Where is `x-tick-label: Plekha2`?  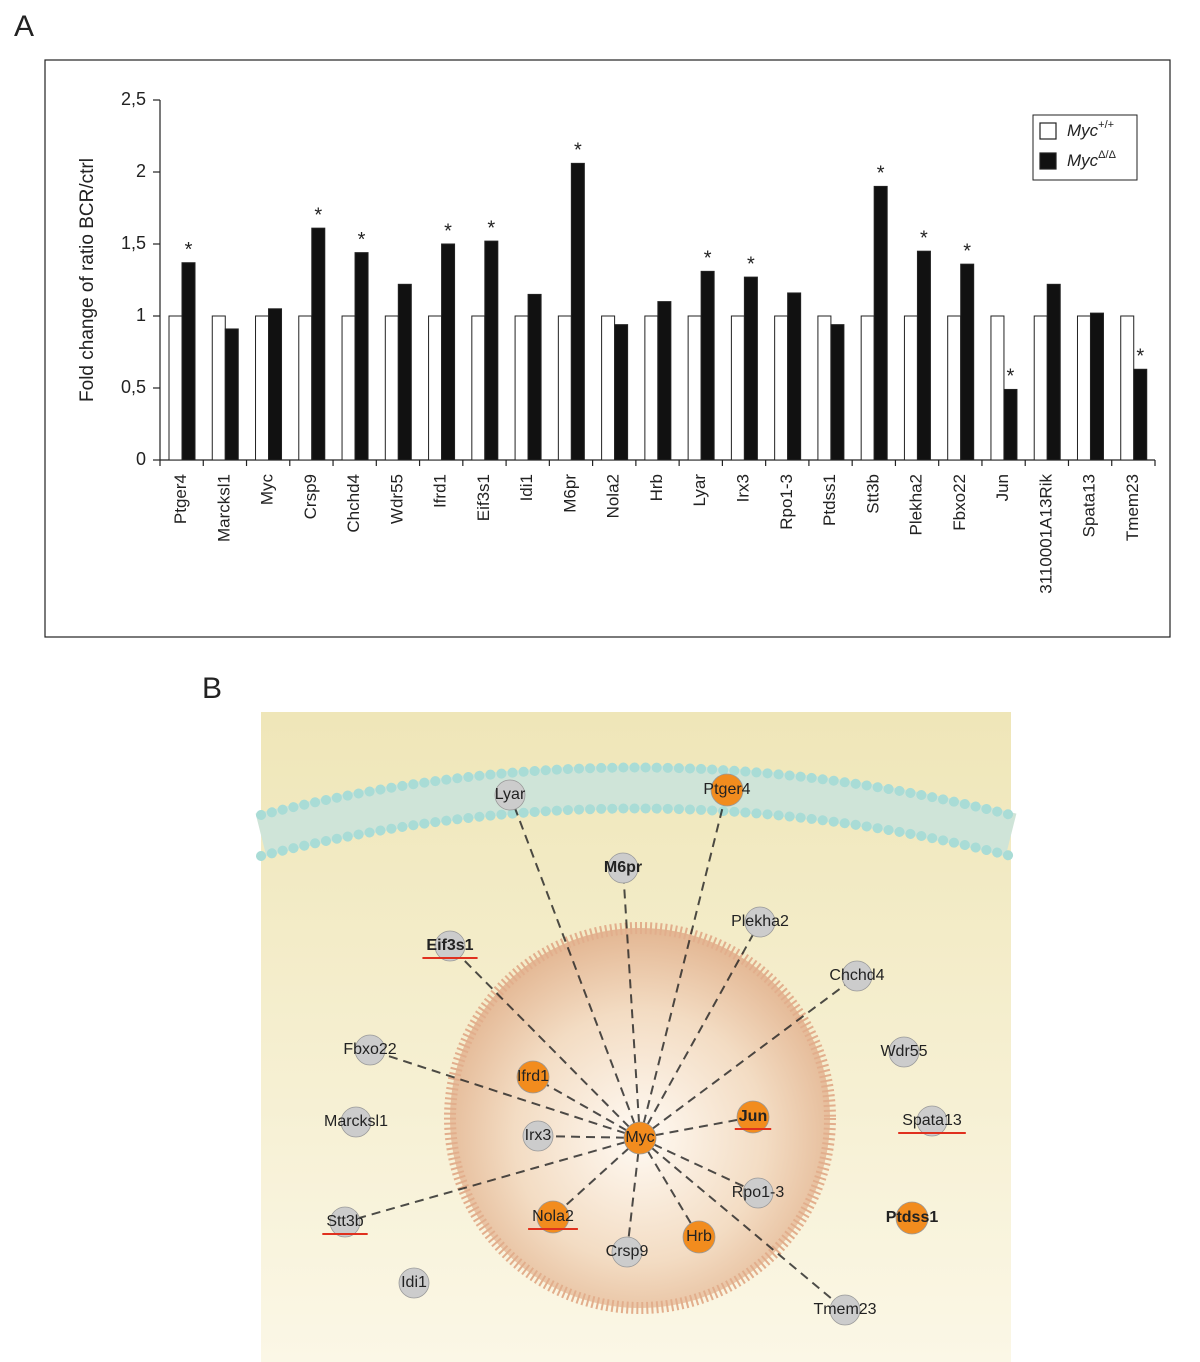
x-tick-label: Plekha2 is located at coordinates (916, 504).